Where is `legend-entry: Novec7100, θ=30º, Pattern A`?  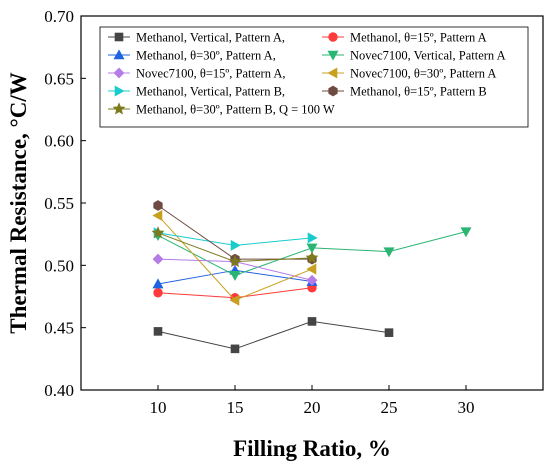 legend-entry: Novec7100, θ=30º, Pattern A is located at coordinates (409, 74).